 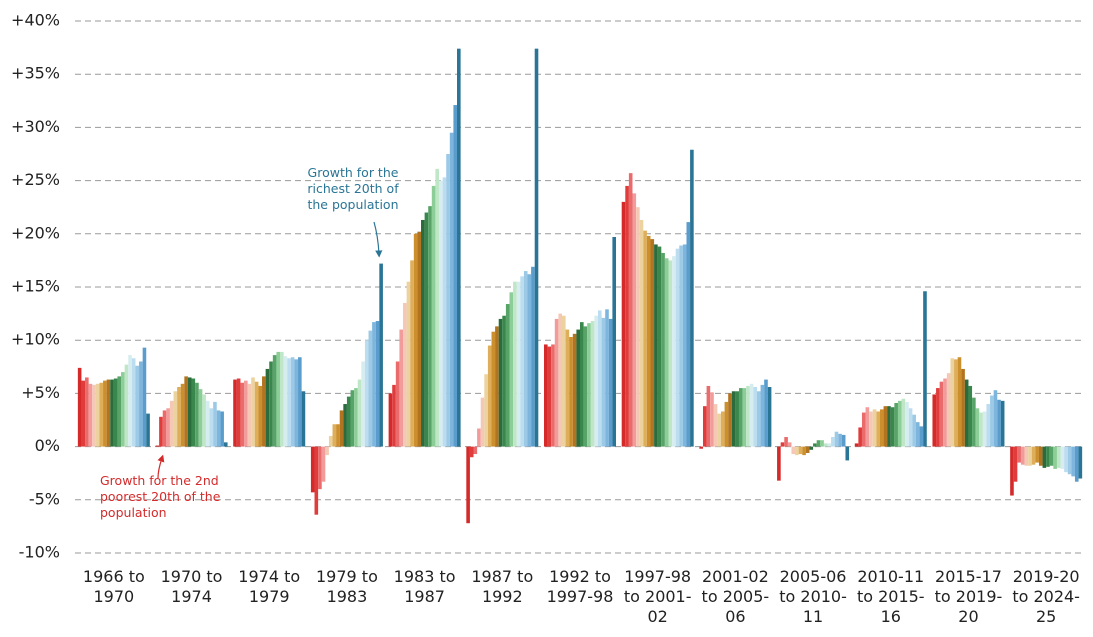 What do you see at coordinates (35, 339) in the screenshot?
I see `y-tick-label: +10%` at bounding box center [35, 339].